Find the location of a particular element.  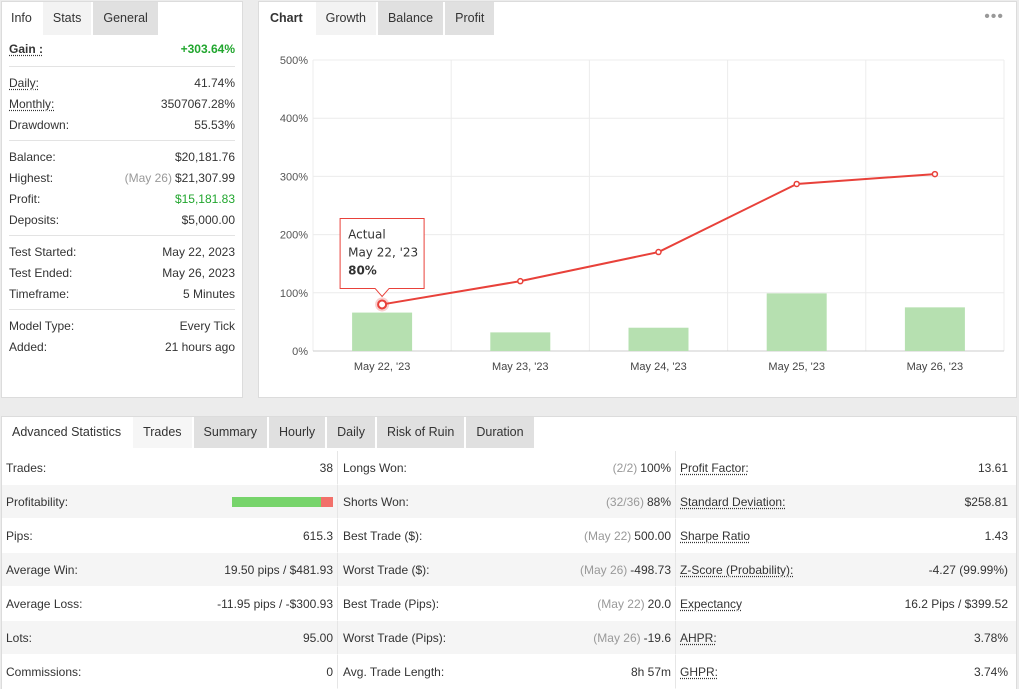

tab-chart: Chart is located at coordinates (287, 18).